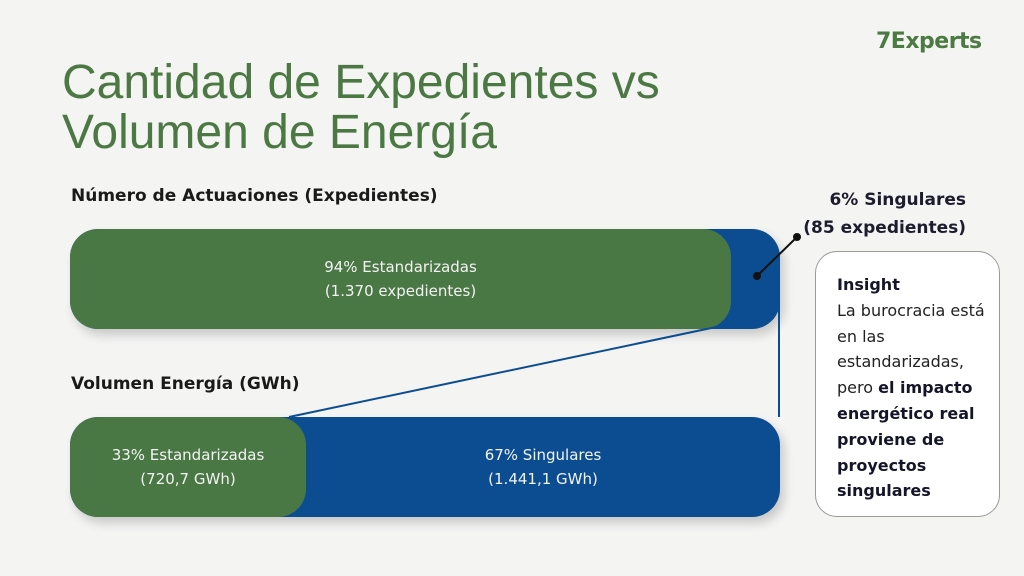  What do you see at coordinates (543, 467) in the screenshot?
I see `energia-singular-segment: 67% Singulares (1.441,1 GWh)` at bounding box center [543, 467].